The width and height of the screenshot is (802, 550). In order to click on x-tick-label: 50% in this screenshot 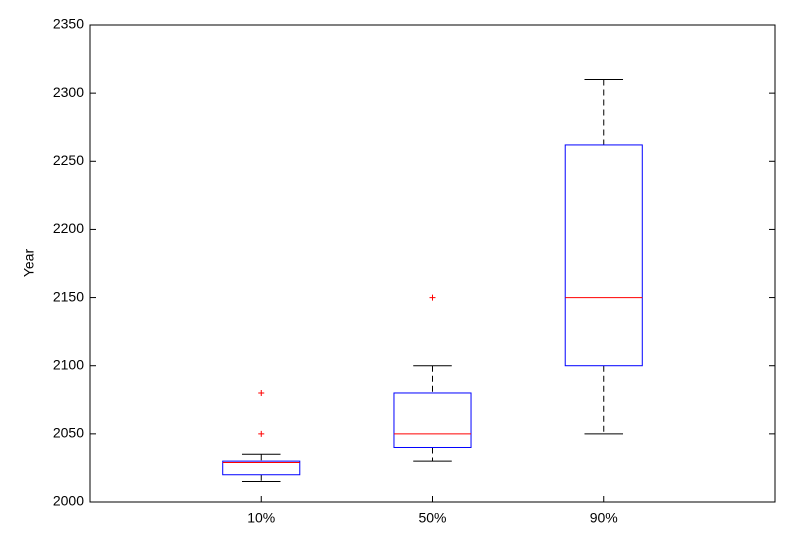, I will do `click(432, 518)`.